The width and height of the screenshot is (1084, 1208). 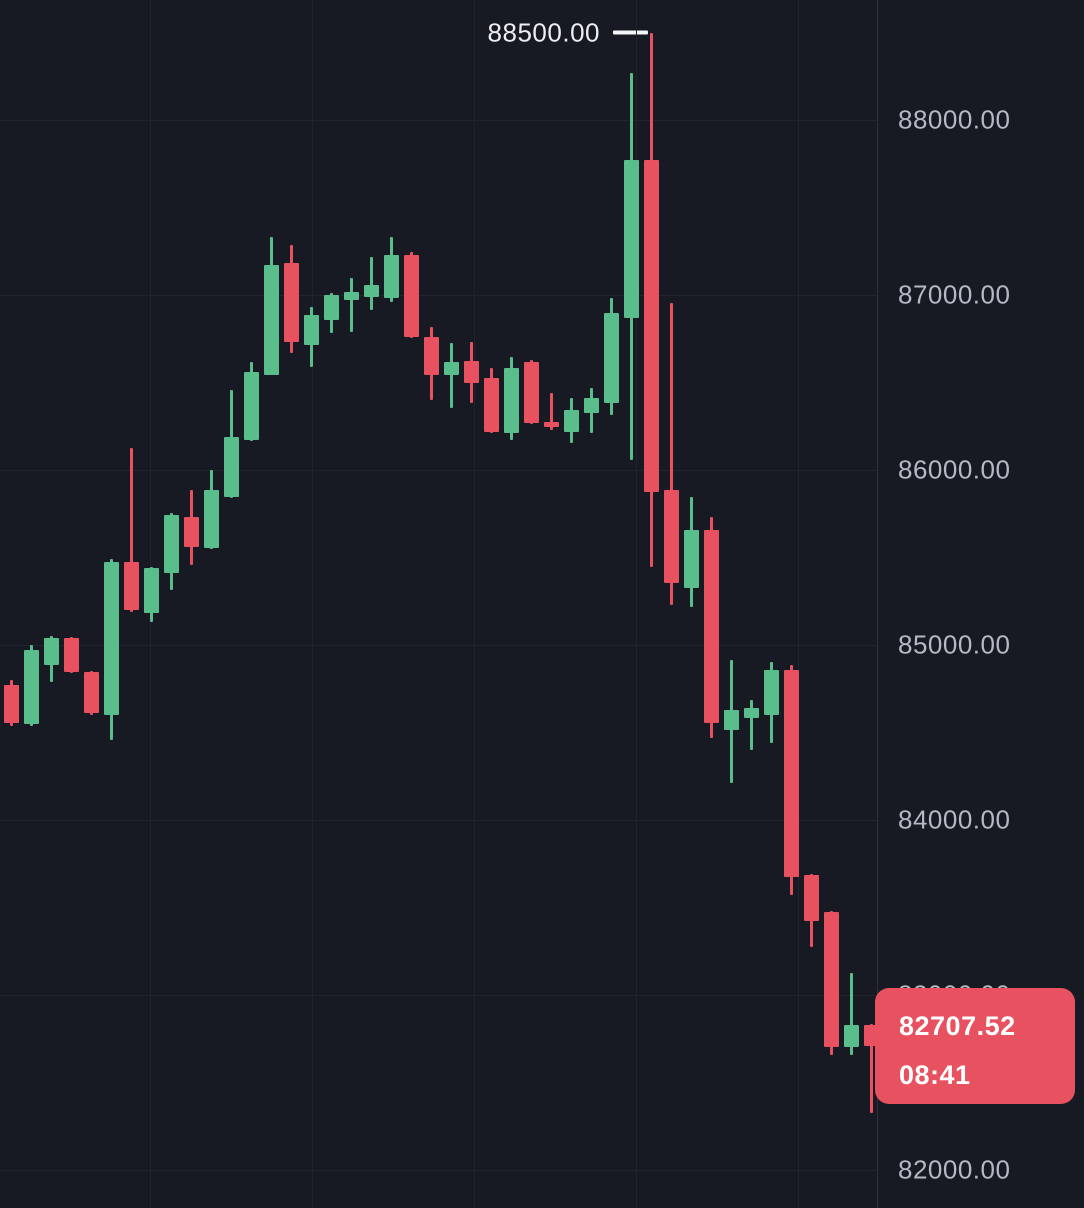 What do you see at coordinates (954, 1169) in the screenshot?
I see `price-tick-label: 82000.00` at bounding box center [954, 1169].